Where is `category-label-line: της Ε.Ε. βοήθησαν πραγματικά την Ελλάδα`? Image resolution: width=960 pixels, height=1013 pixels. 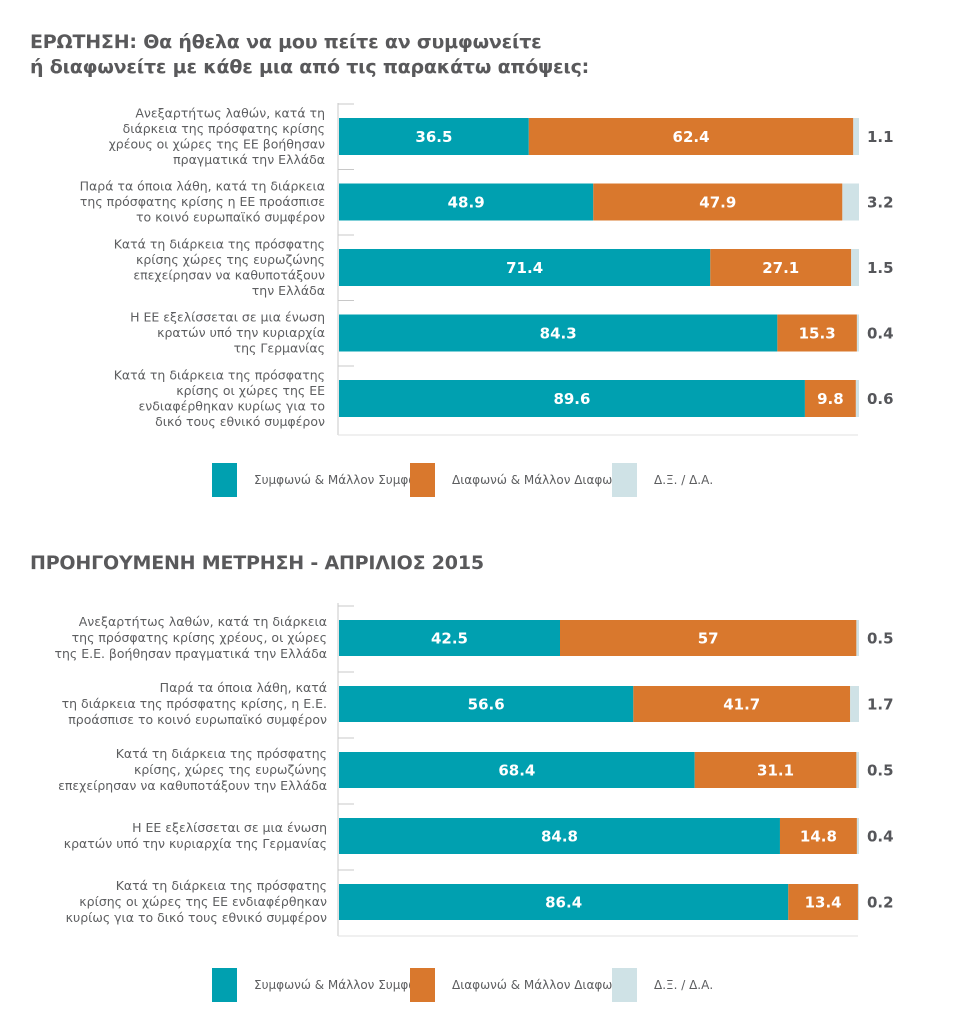
category-label-line: της Ε.Ε. βοήθησαν πραγματικά την Ελλάδα is located at coordinates (190, 653).